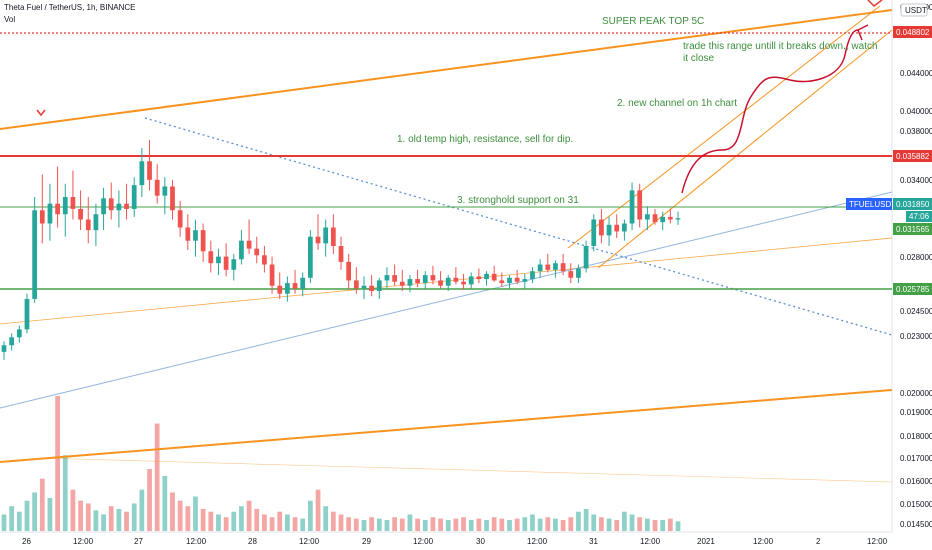 Image resolution: width=932 pixels, height=550 pixels. What do you see at coordinates (366, 541) in the screenshot?
I see `x-tick-label: 29` at bounding box center [366, 541].